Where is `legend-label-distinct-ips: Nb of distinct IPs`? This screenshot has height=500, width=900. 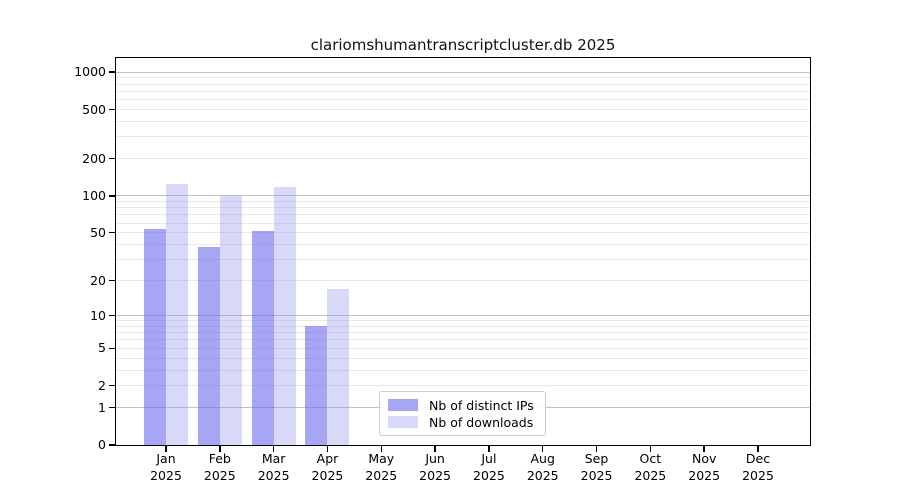 legend-label-distinct-ips: Nb of distinct IPs is located at coordinates (481, 405).